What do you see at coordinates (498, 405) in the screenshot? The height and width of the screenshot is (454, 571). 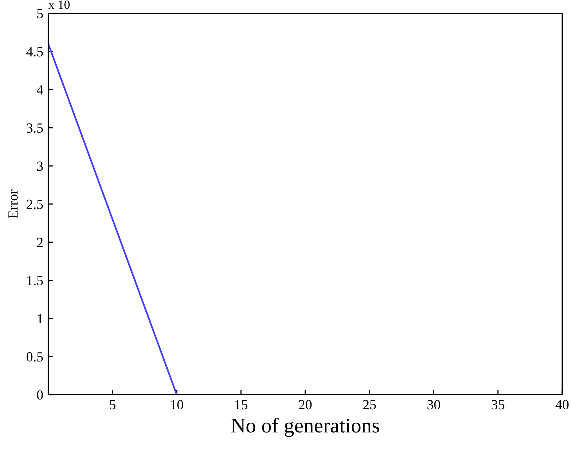 I see `x-tick-label: 35` at bounding box center [498, 405].